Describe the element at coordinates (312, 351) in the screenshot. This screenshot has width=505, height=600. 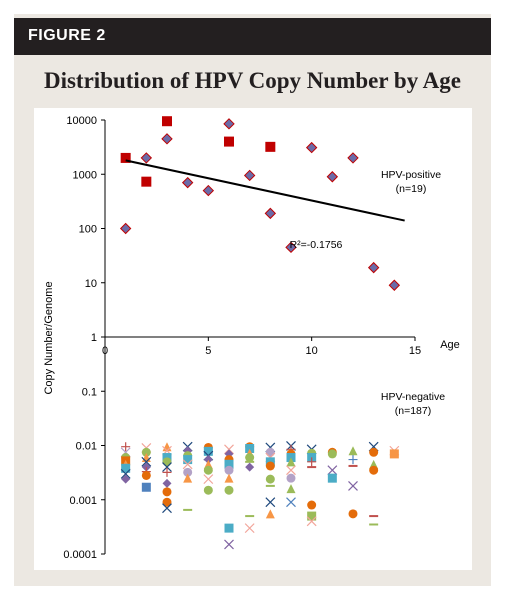
I see `x-tick-label: 10` at that location.